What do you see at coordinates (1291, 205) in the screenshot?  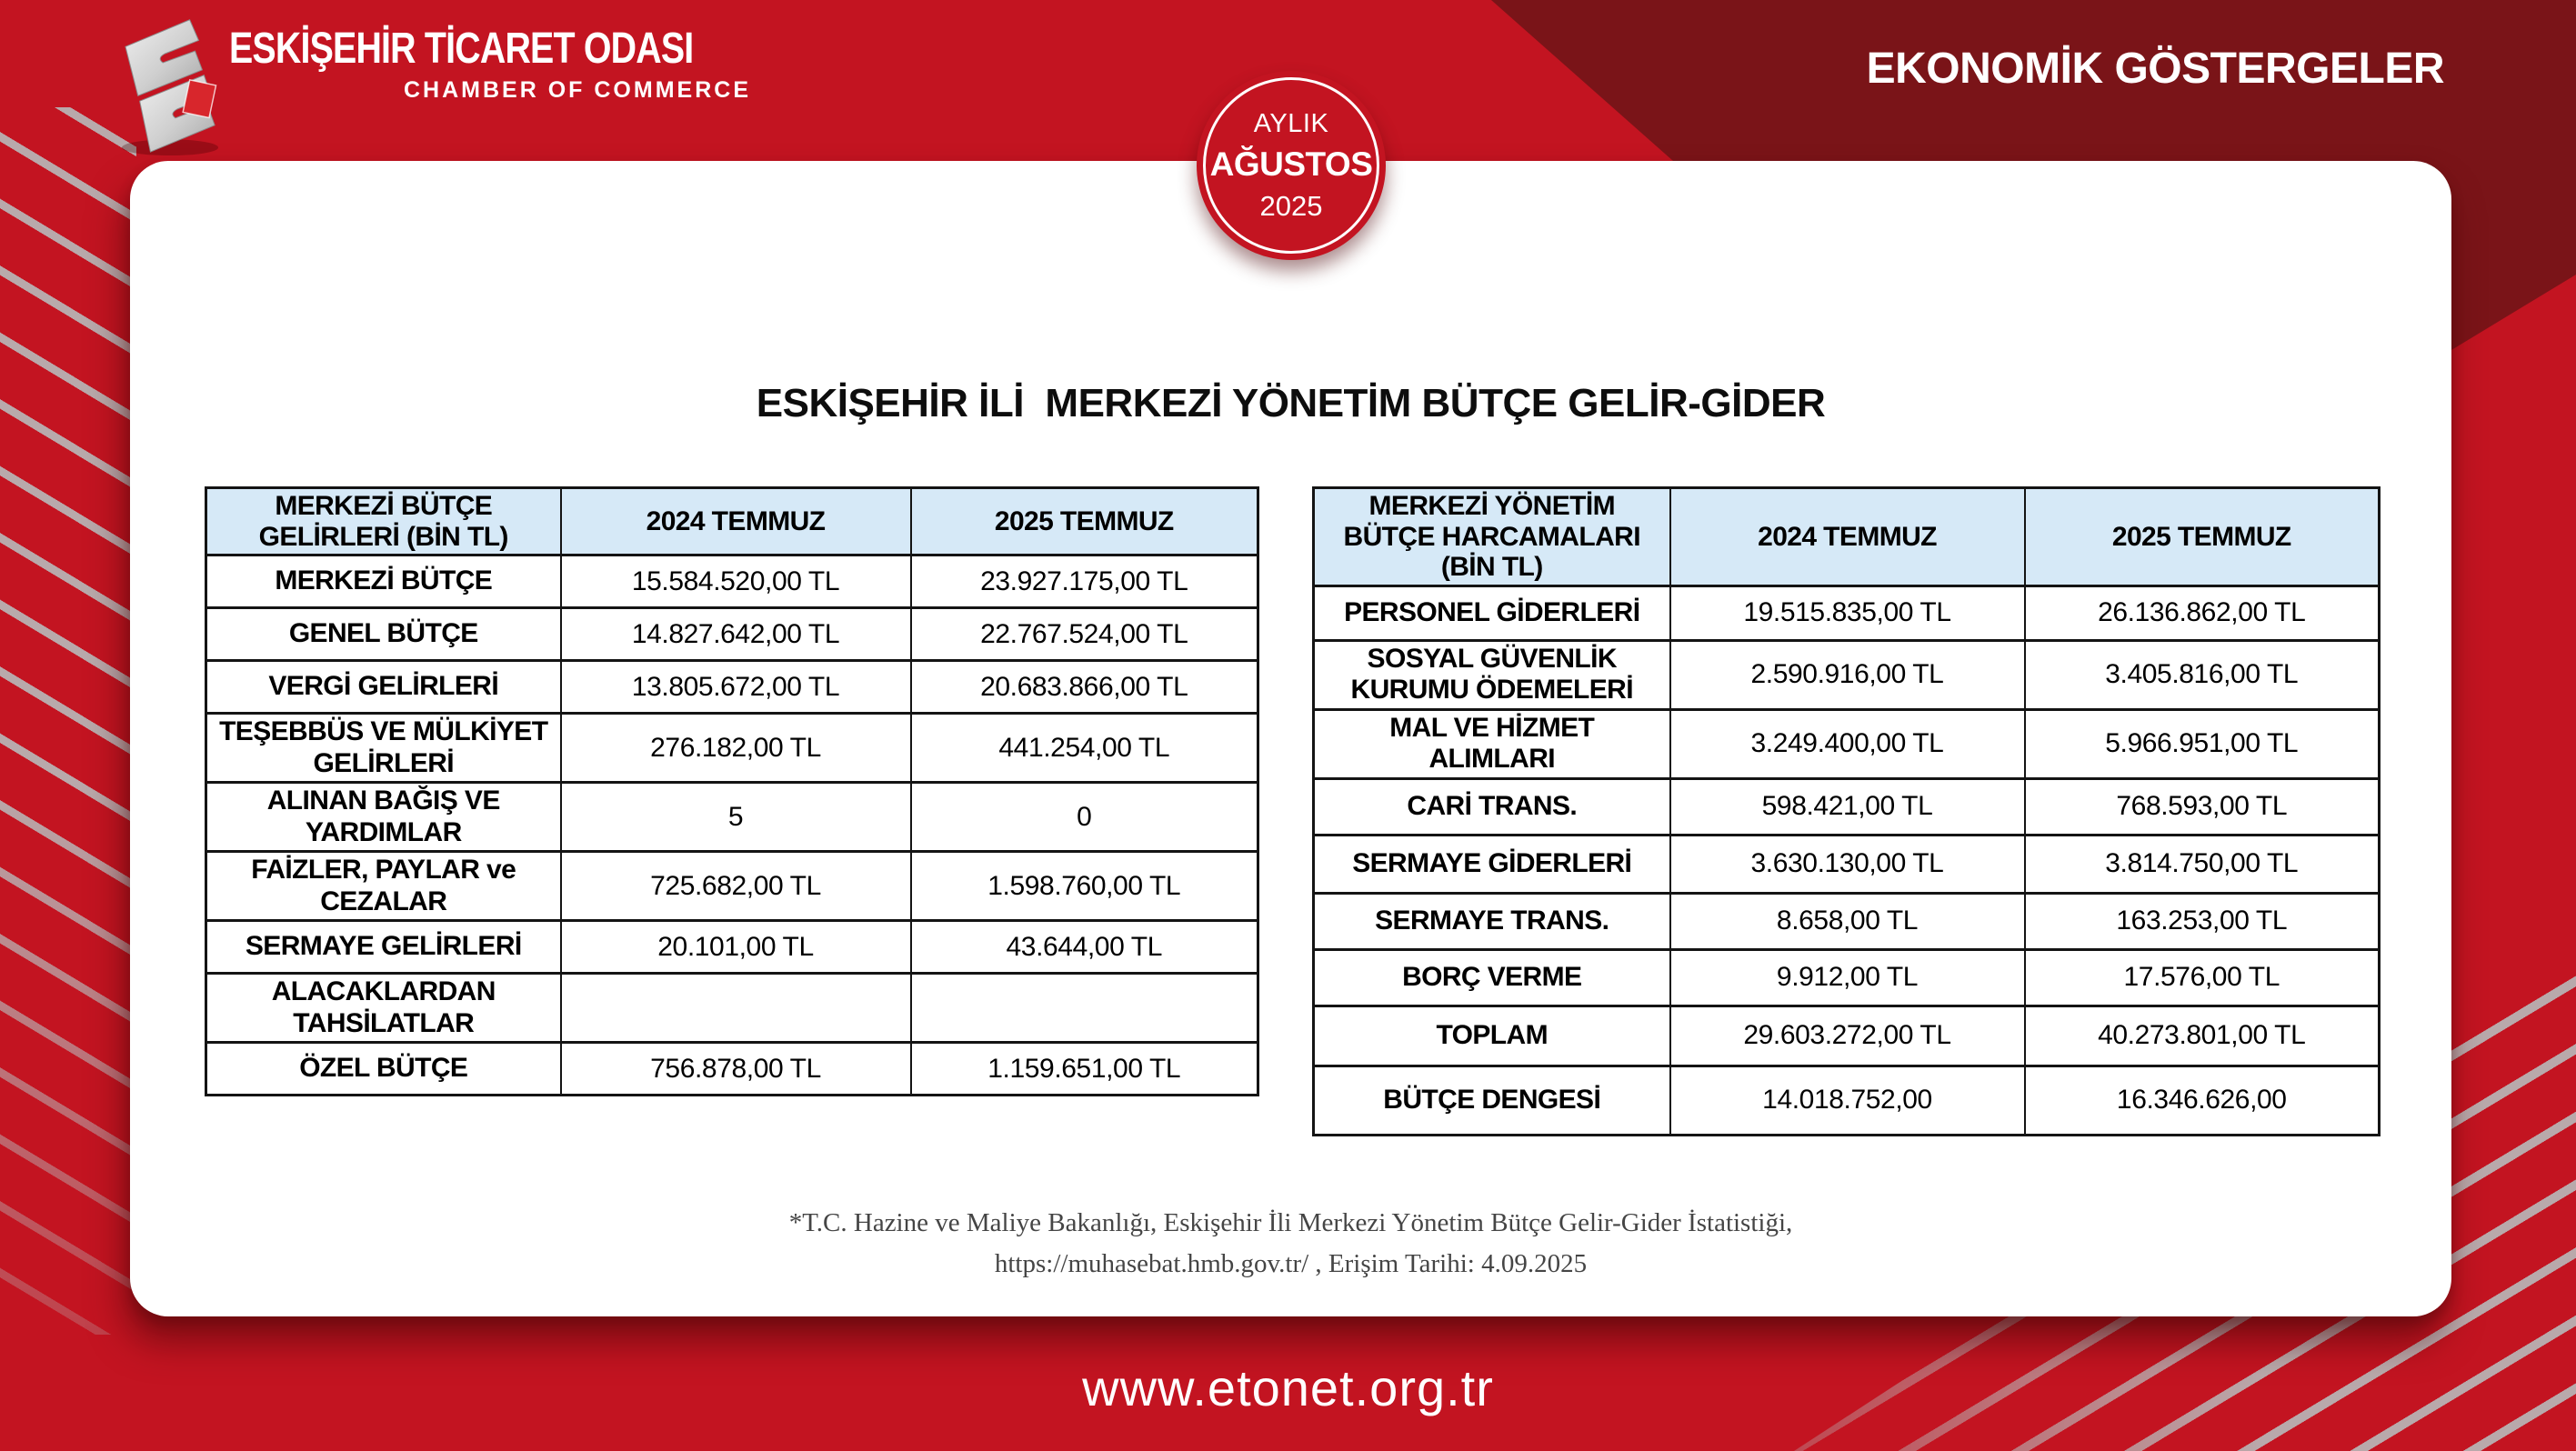 I see `badge-year-label: 2025` at bounding box center [1291, 205].